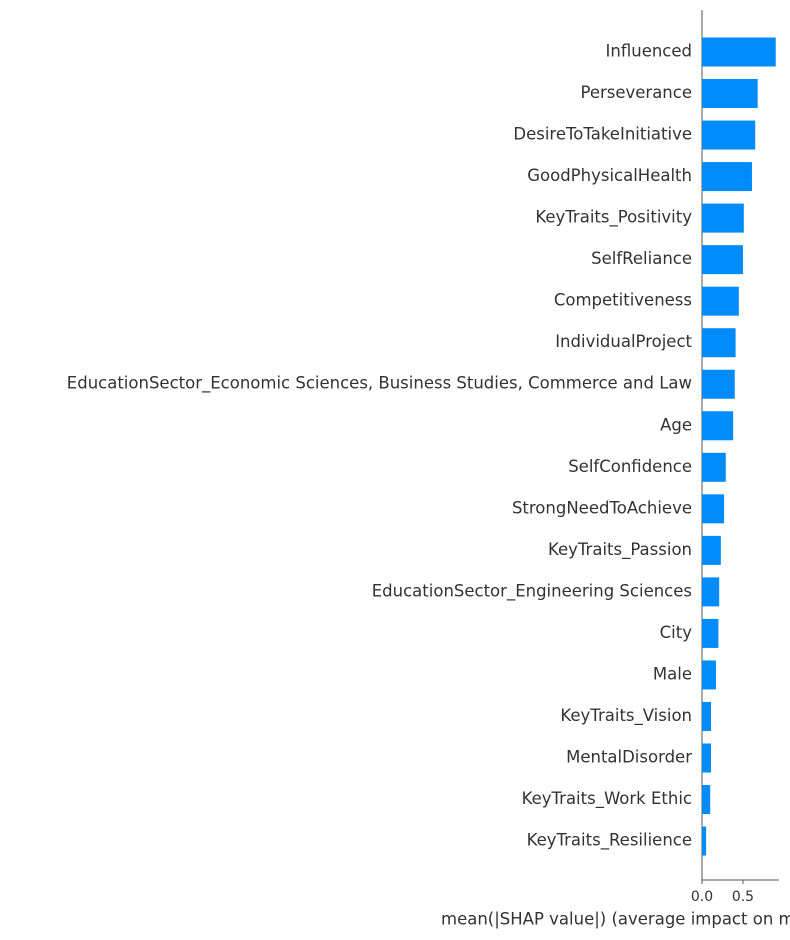 The width and height of the screenshot is (790, 940). Describe the element at coordinates (641, 258) in the screenshot. I see `y-tick-label: SelfReliance` at that location.